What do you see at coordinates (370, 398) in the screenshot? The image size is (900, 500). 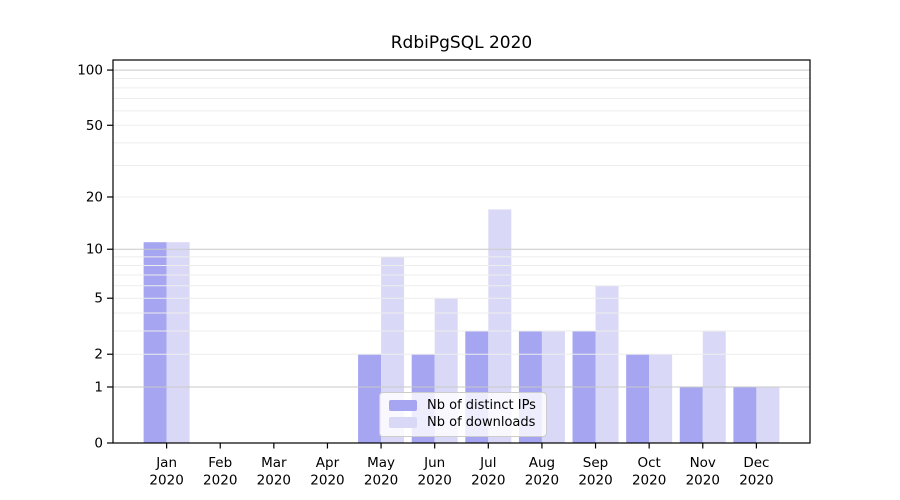 I see `bar-distinct-ips-may` at bounding box center [370, 398].